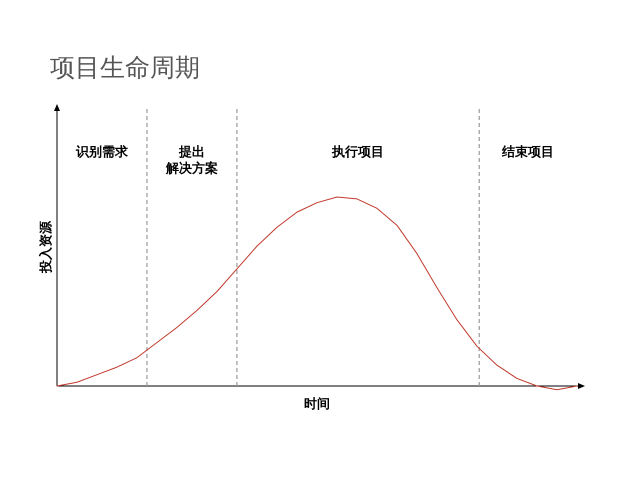 This screenshot has height=480, width=640. Describe the element at coordinates (125, 67) in the screenshot. I see `chart-title: 项目生命周期` at that location.